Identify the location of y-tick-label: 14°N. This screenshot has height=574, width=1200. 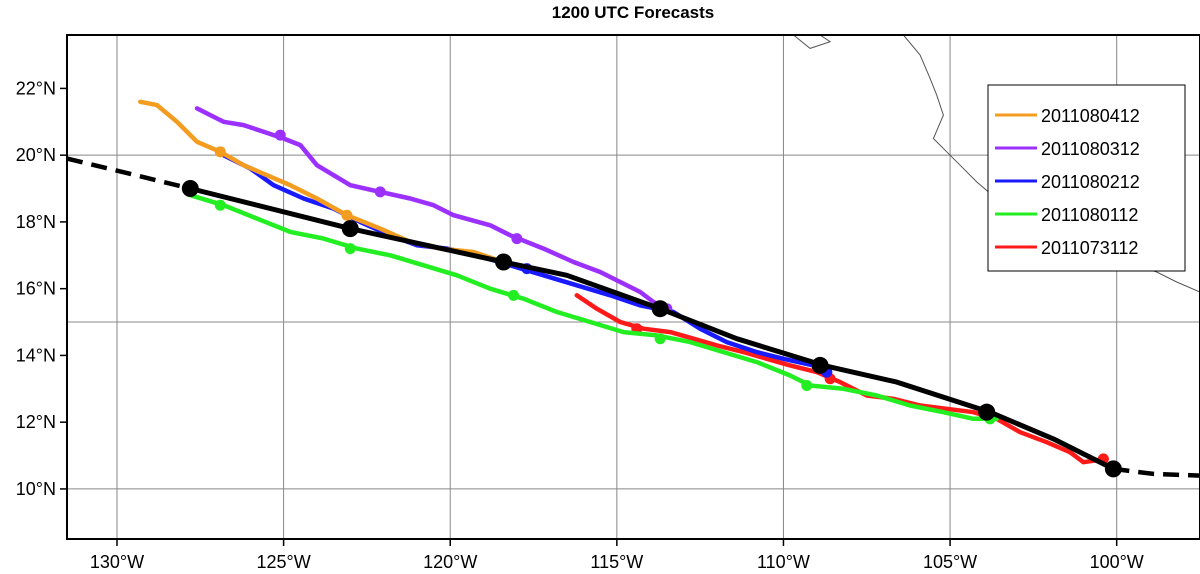
(36, 355).